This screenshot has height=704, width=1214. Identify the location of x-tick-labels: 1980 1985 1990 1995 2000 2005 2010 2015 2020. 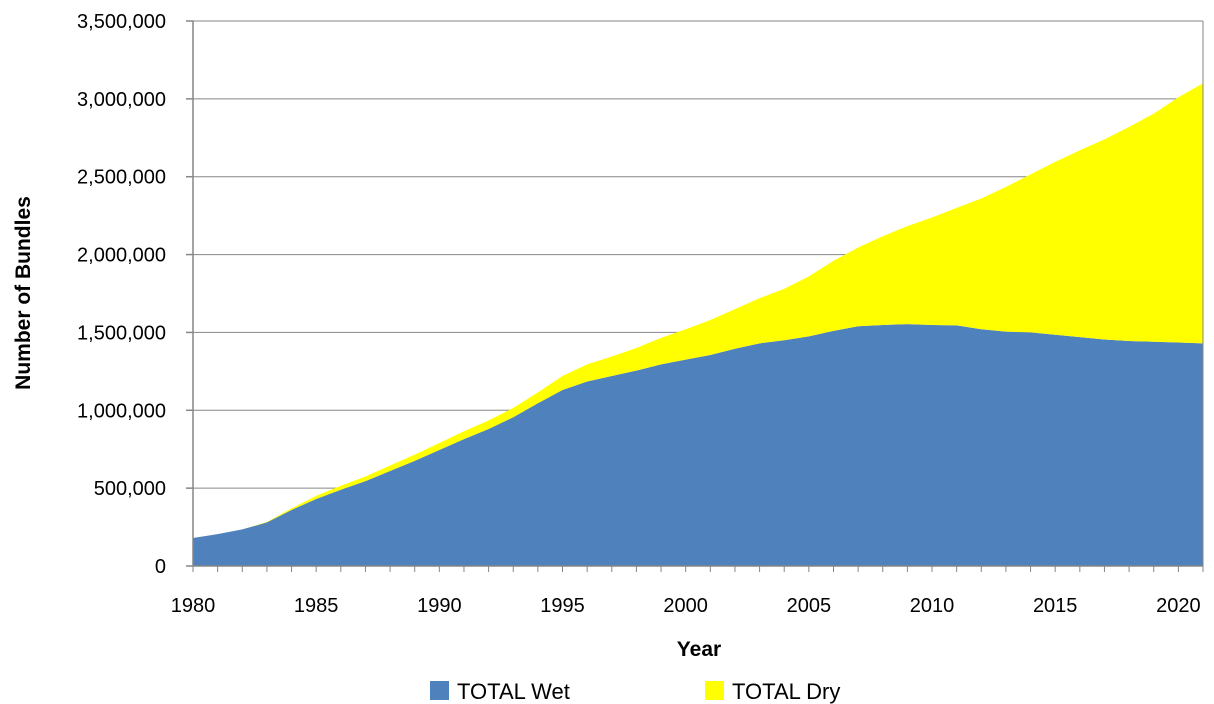
(686, 606).